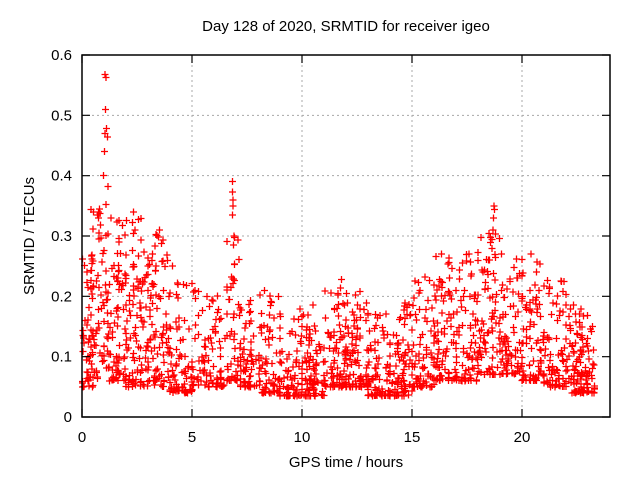 Image resolution: width=640 pixels, height=480 pixels. Describe the element at coordinates (82, 437) in the screenshot. I see `x-tick-label: 0` at that location.